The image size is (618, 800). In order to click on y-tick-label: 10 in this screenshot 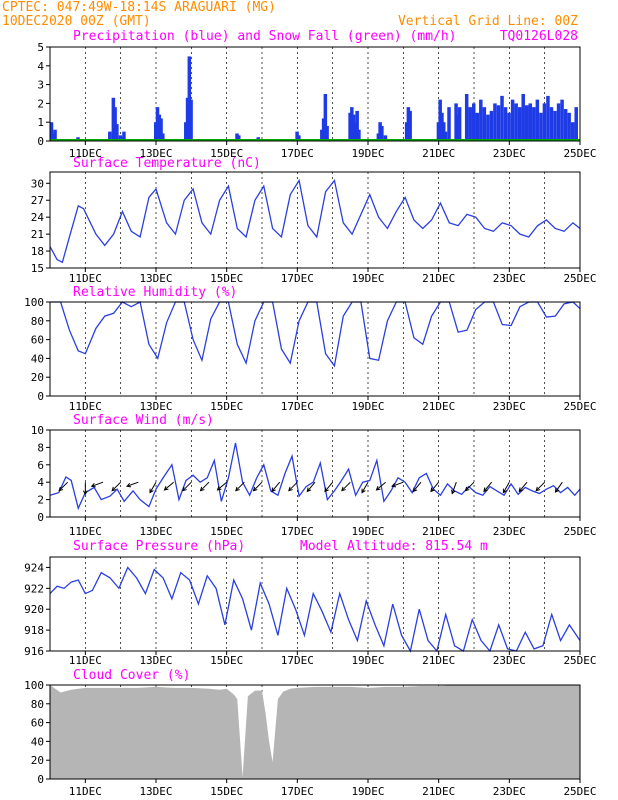, I will do `click(37, 430)`.